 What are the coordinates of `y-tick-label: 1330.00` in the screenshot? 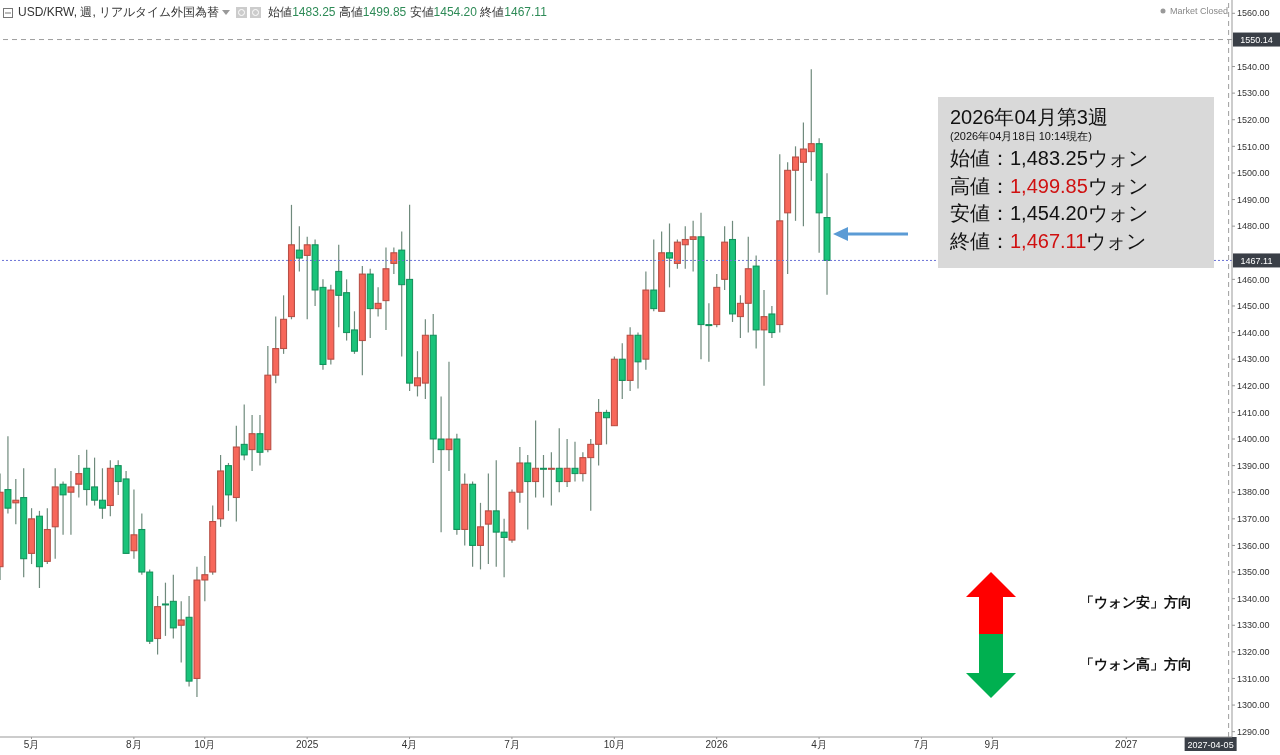 It's located at (1253, 625).